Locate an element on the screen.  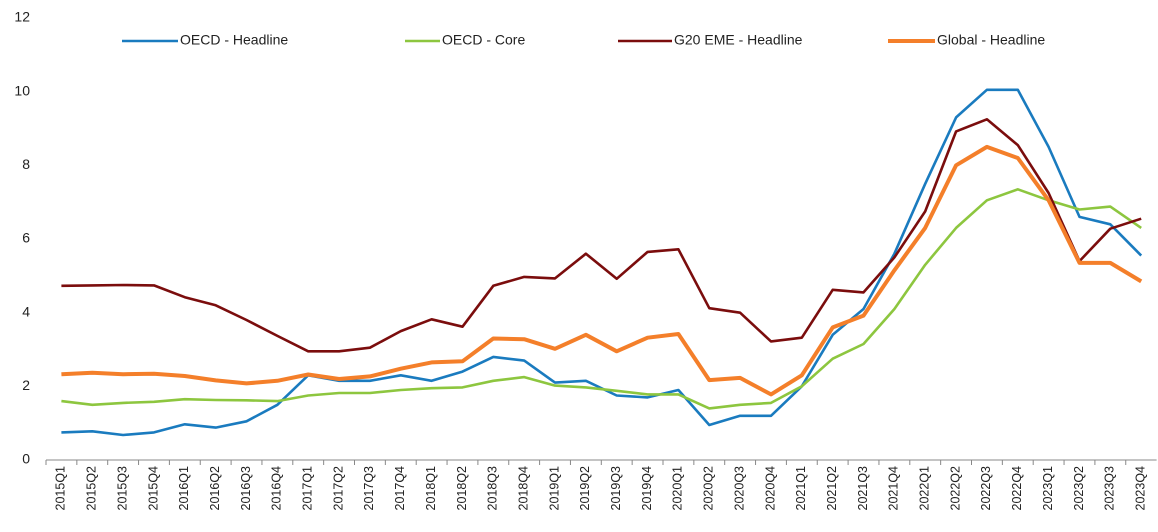
y-tick-label: 8 is located at coordinates (26, 164).